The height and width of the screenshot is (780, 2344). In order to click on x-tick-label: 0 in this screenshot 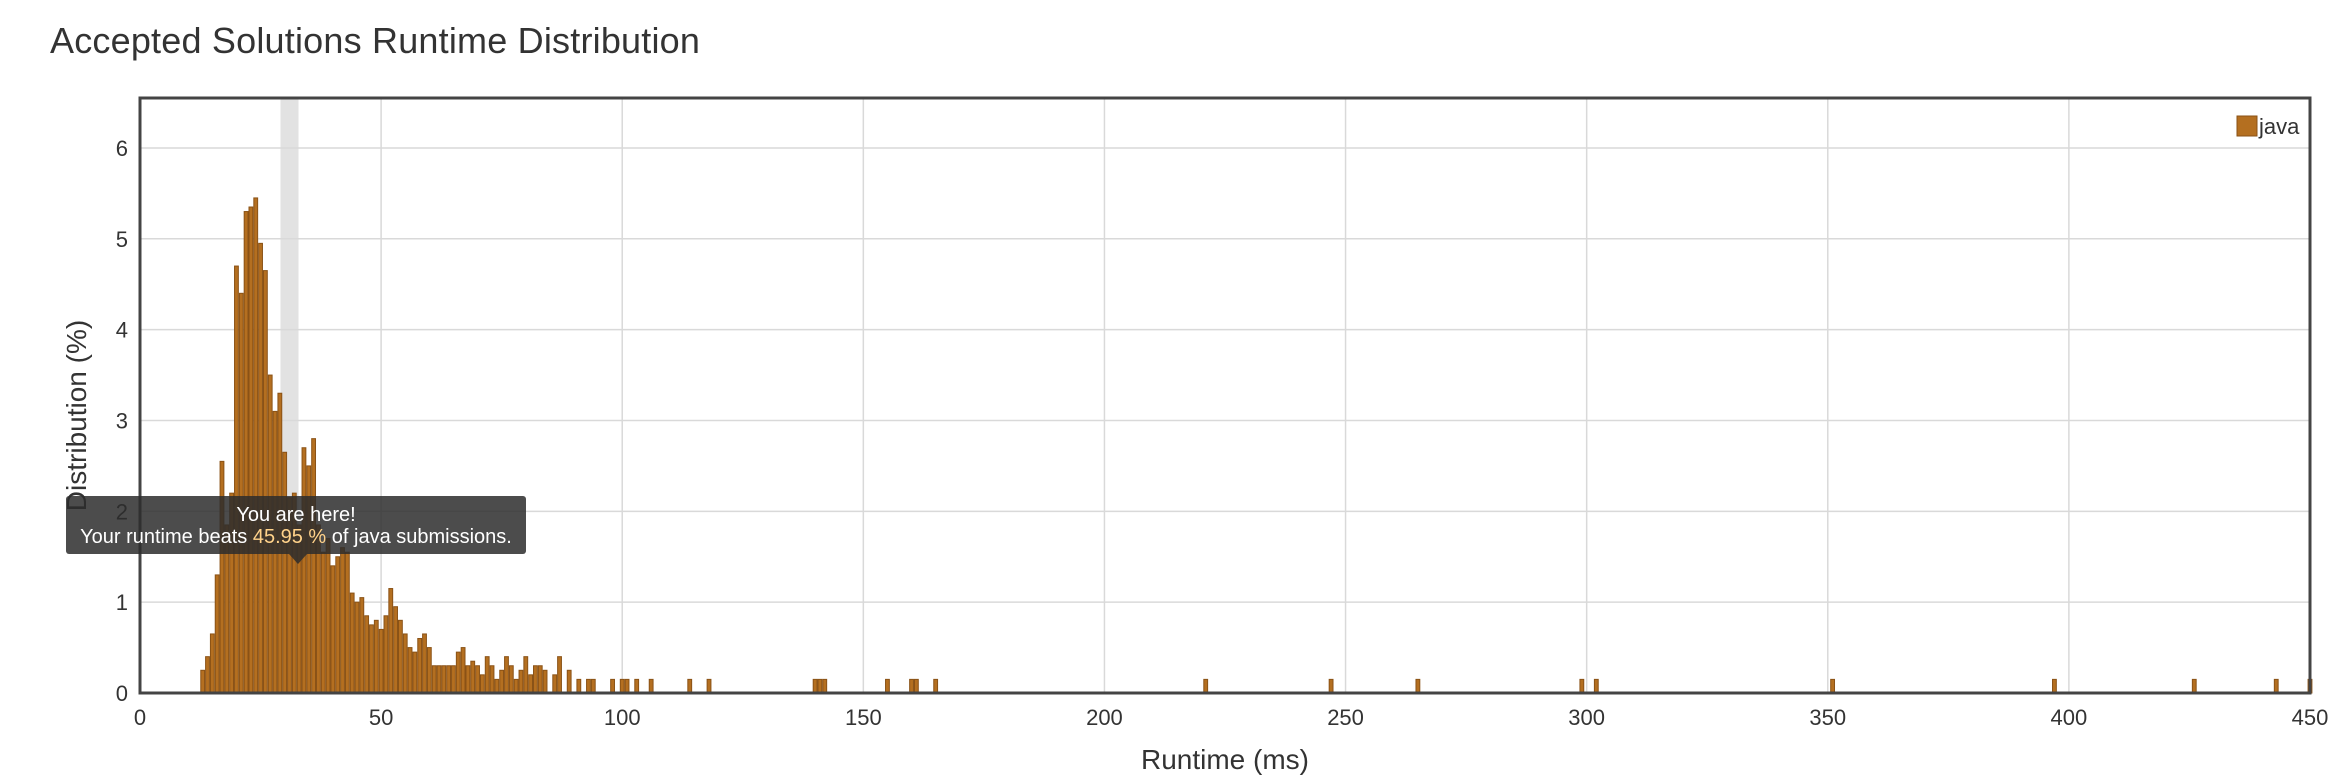, I will do `click(140, 717)`.